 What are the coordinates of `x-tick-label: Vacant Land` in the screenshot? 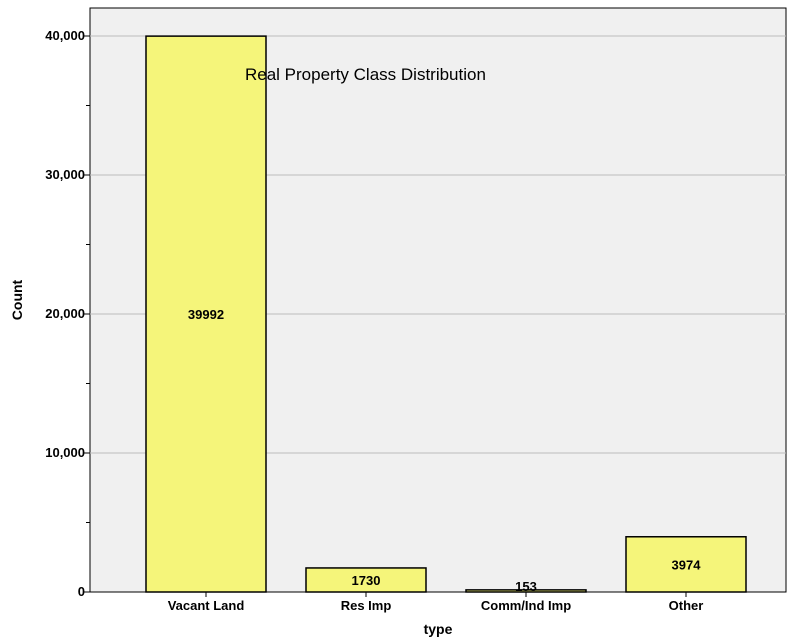 It's located at (206, 605).